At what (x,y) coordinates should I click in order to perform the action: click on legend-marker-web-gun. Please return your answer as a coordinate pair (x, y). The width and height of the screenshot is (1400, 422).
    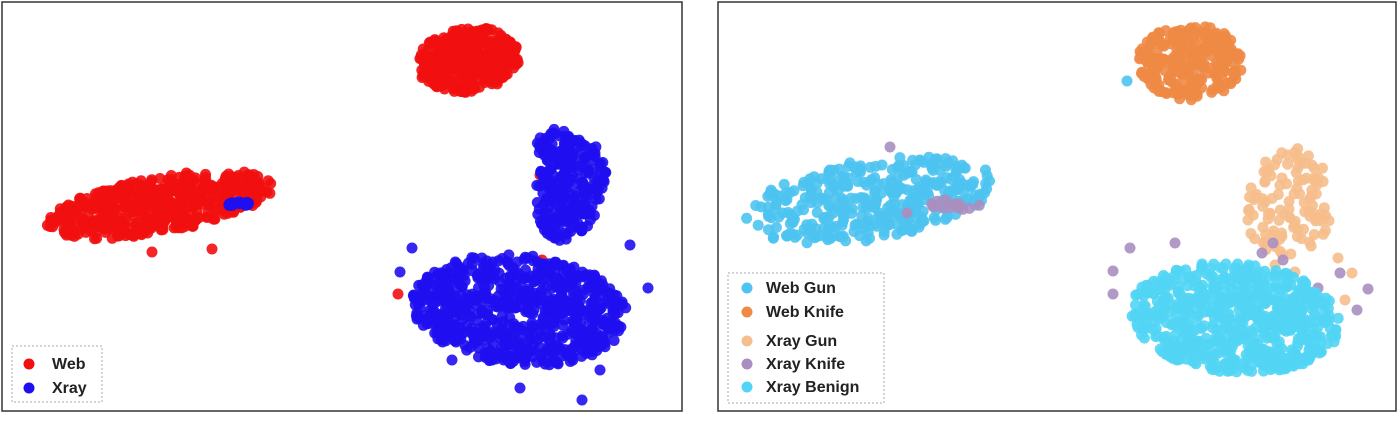
    Looking at the image, I should click on (747, 288).